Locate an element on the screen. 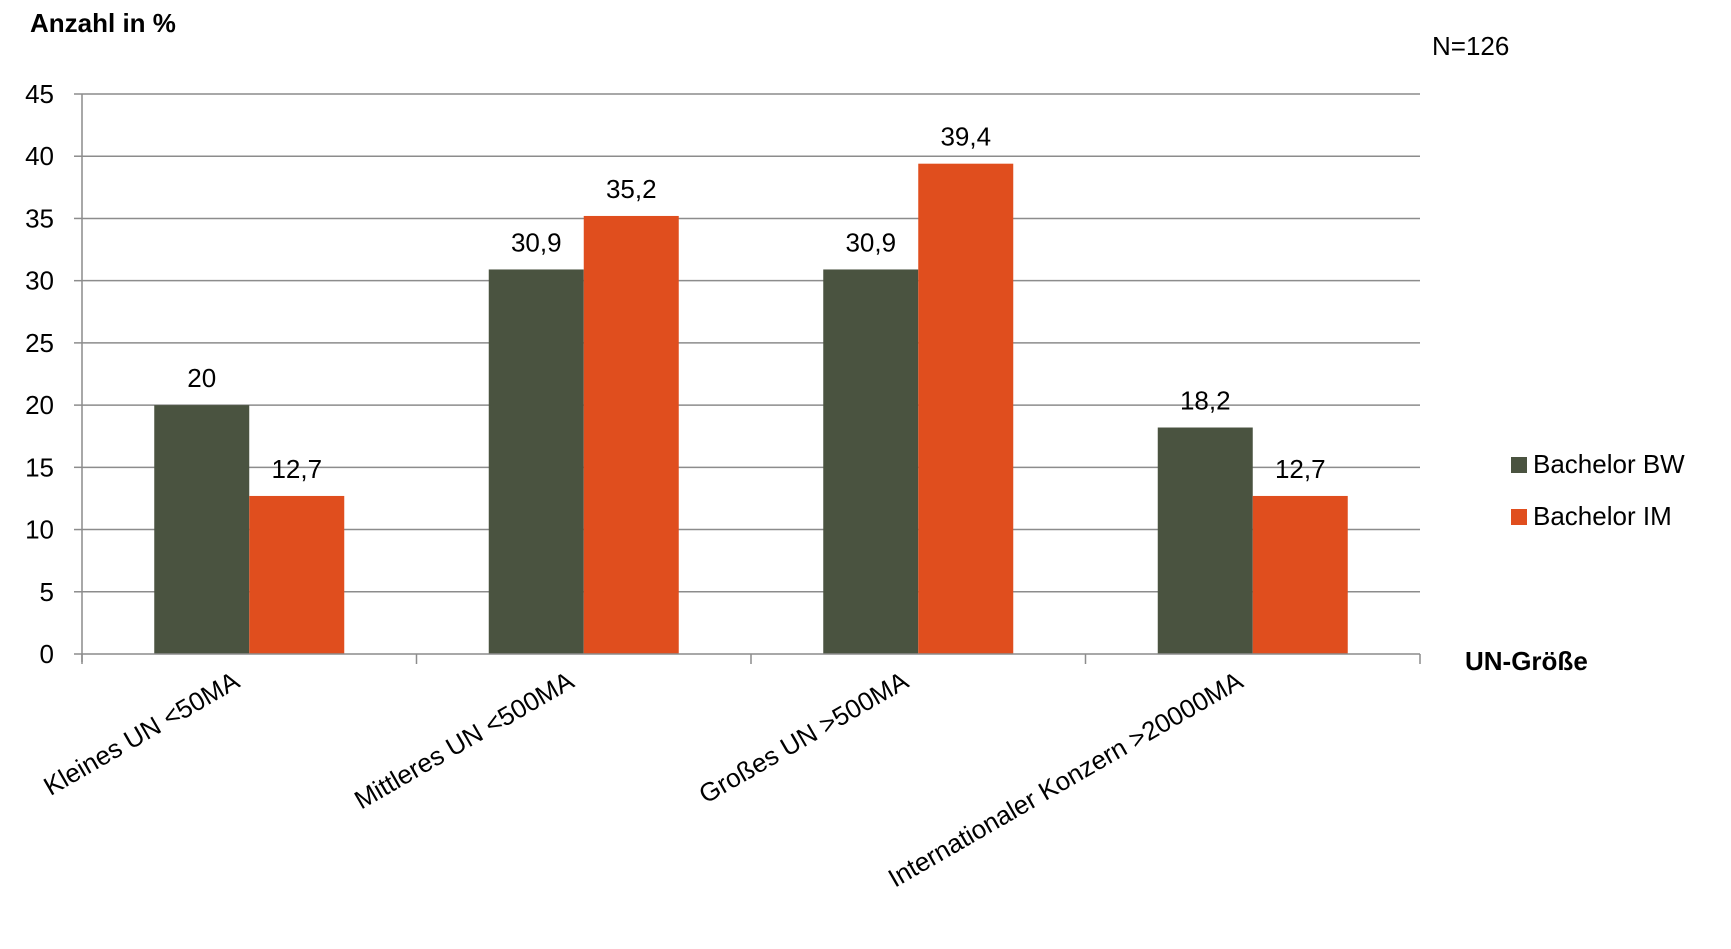  category-label: Mittleres UN <500MA is located at coordinates (464, 740).